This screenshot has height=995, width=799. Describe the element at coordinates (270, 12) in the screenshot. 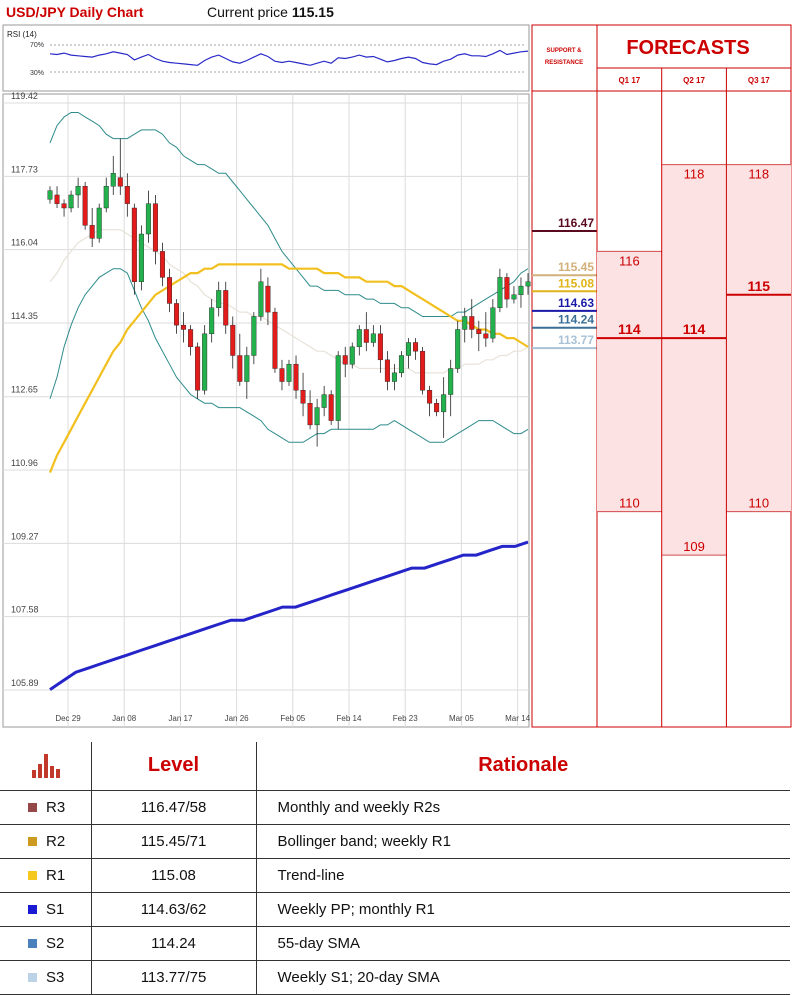

I see `current-price: Current price 115.15` at that location.